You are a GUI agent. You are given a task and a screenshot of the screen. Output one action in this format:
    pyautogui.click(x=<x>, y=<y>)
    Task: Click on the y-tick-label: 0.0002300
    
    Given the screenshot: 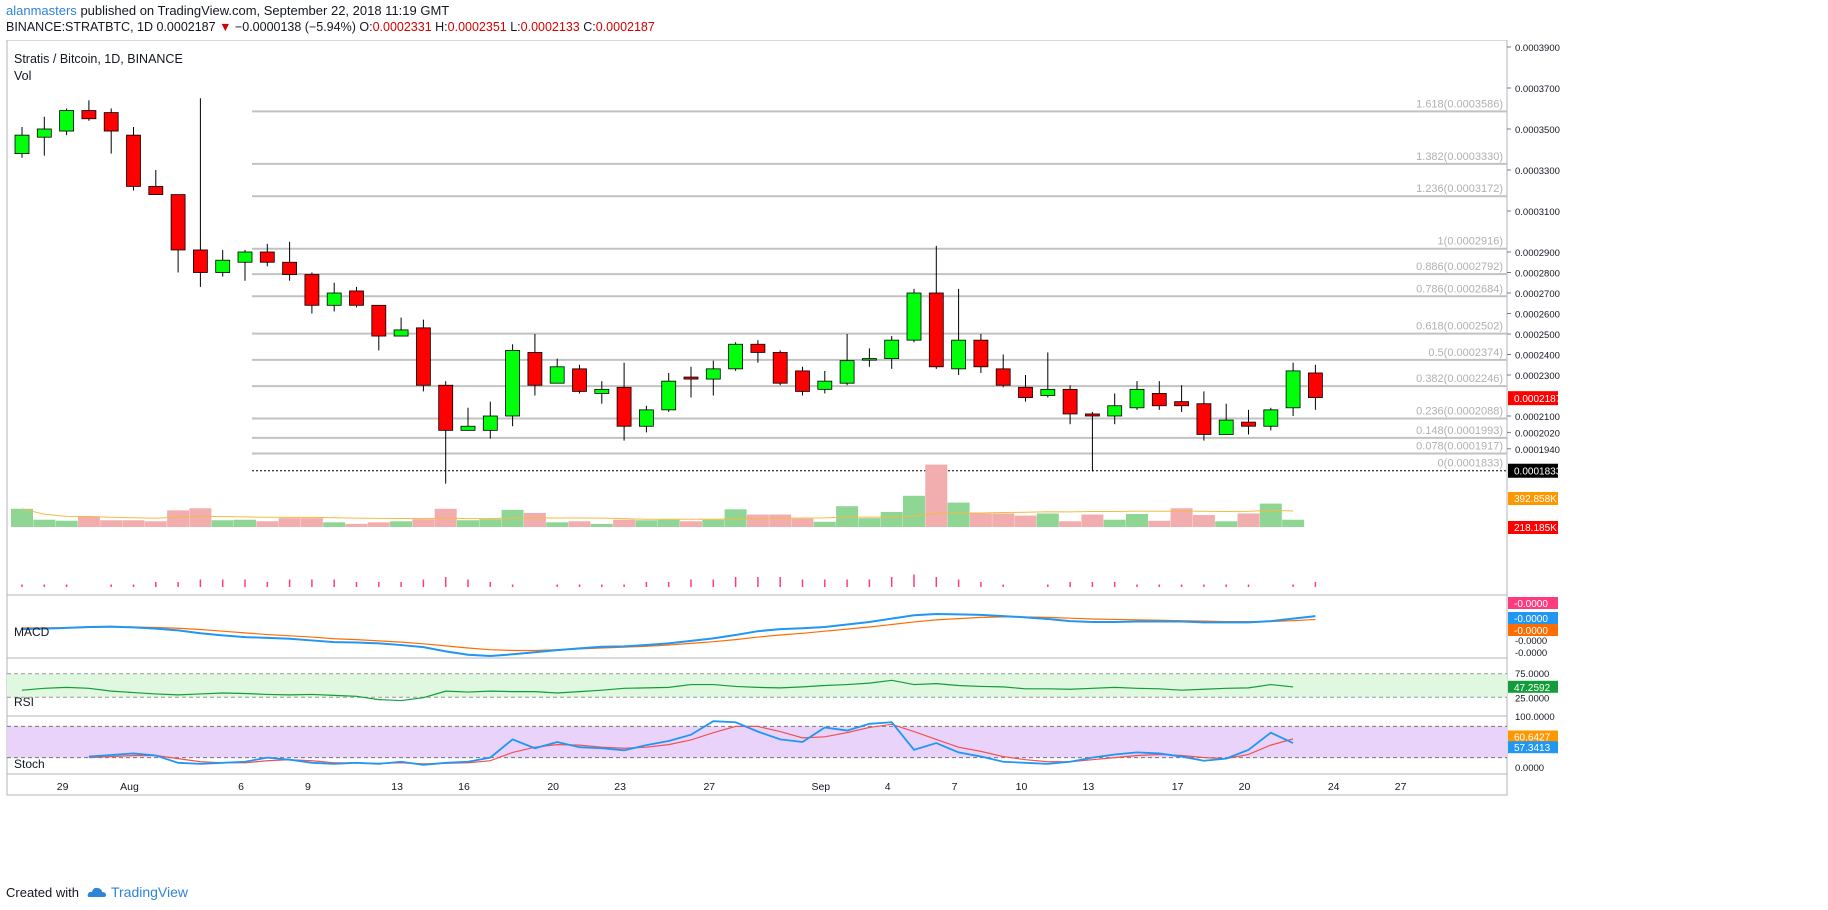 What is the action you would take?
    pyautogui.click(x=1537, y=376)
    